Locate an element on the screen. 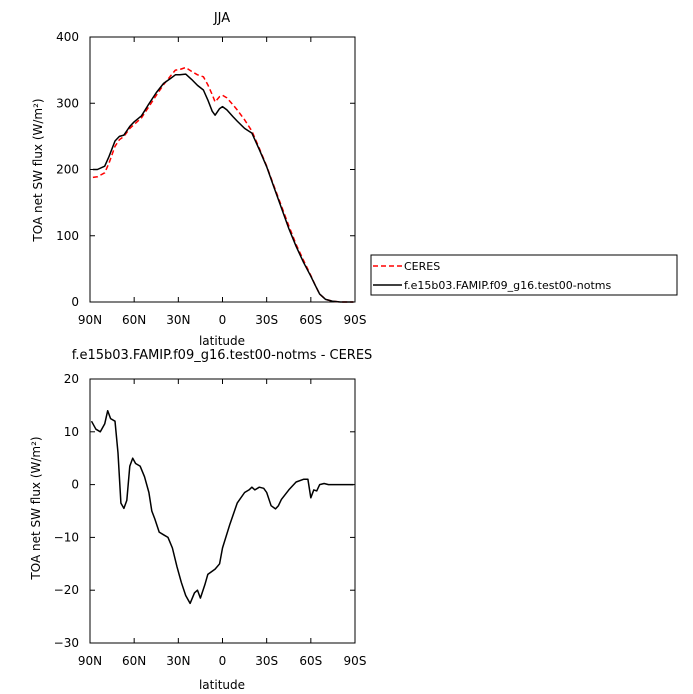 The width and height of the screenshot is (693, 694). y-tick-label: 400 is located at coordinates (67, 37).